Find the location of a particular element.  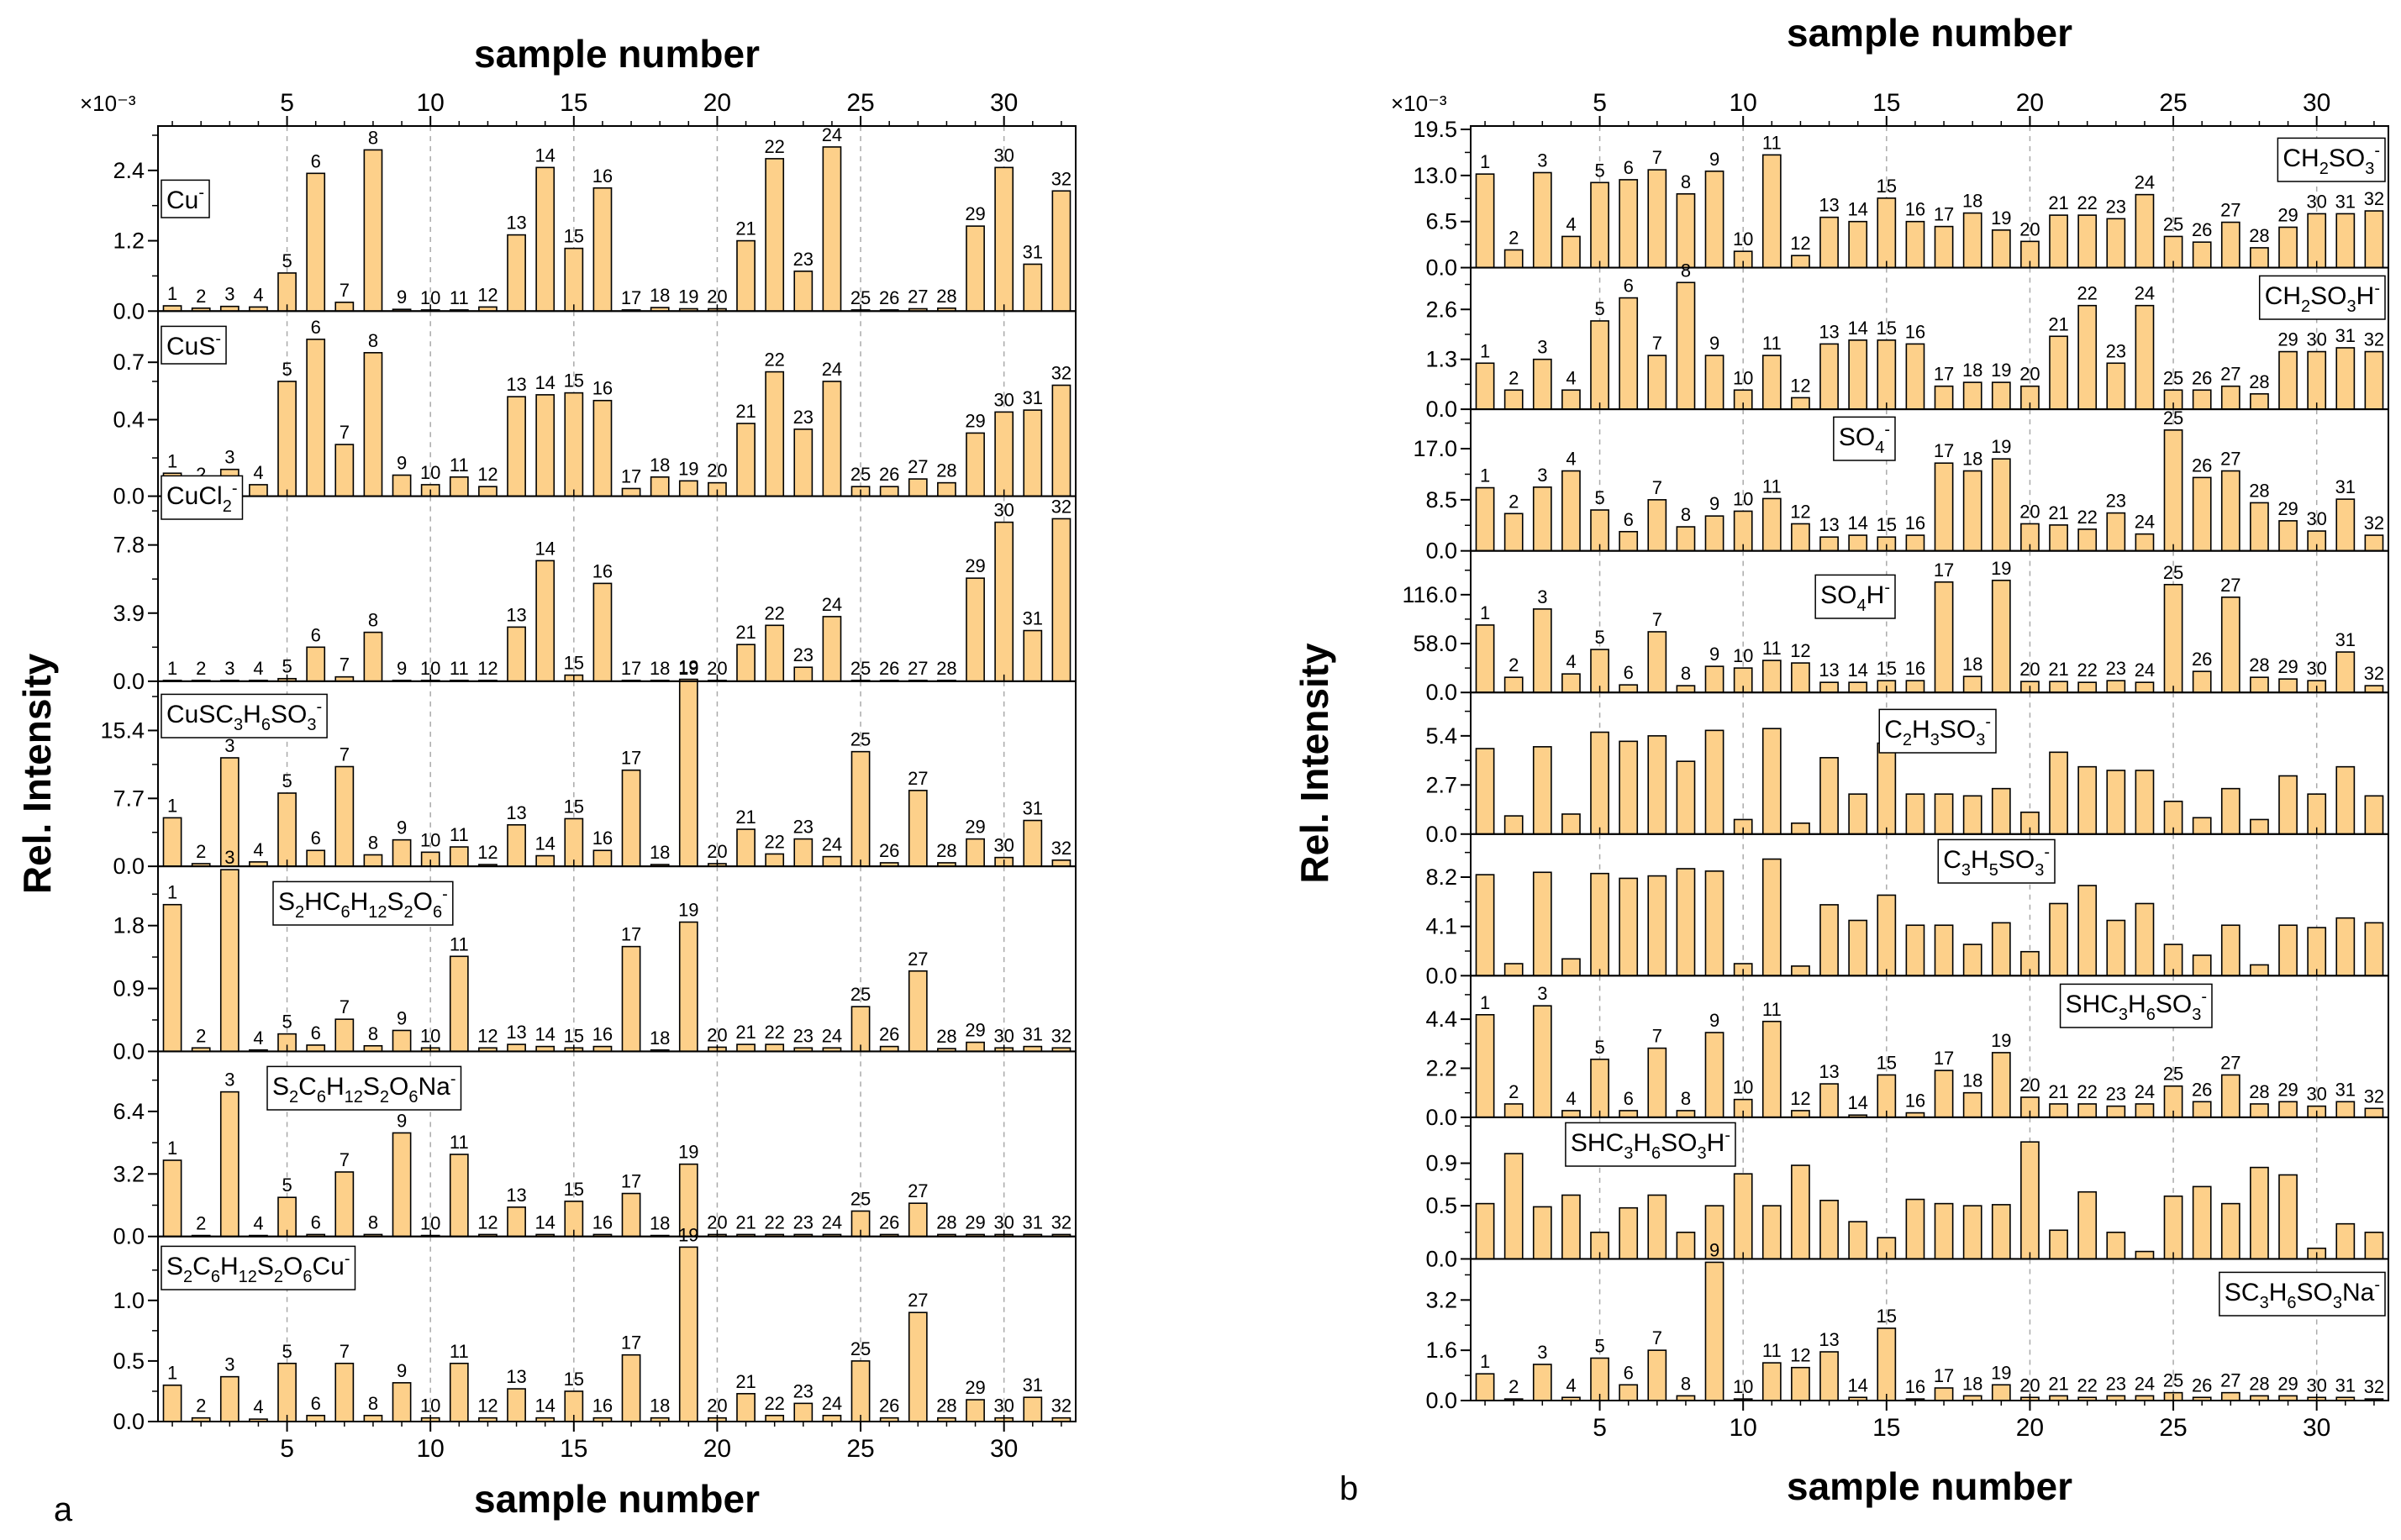

bar-number-label: 31 is located at coordinates (2345, 487).